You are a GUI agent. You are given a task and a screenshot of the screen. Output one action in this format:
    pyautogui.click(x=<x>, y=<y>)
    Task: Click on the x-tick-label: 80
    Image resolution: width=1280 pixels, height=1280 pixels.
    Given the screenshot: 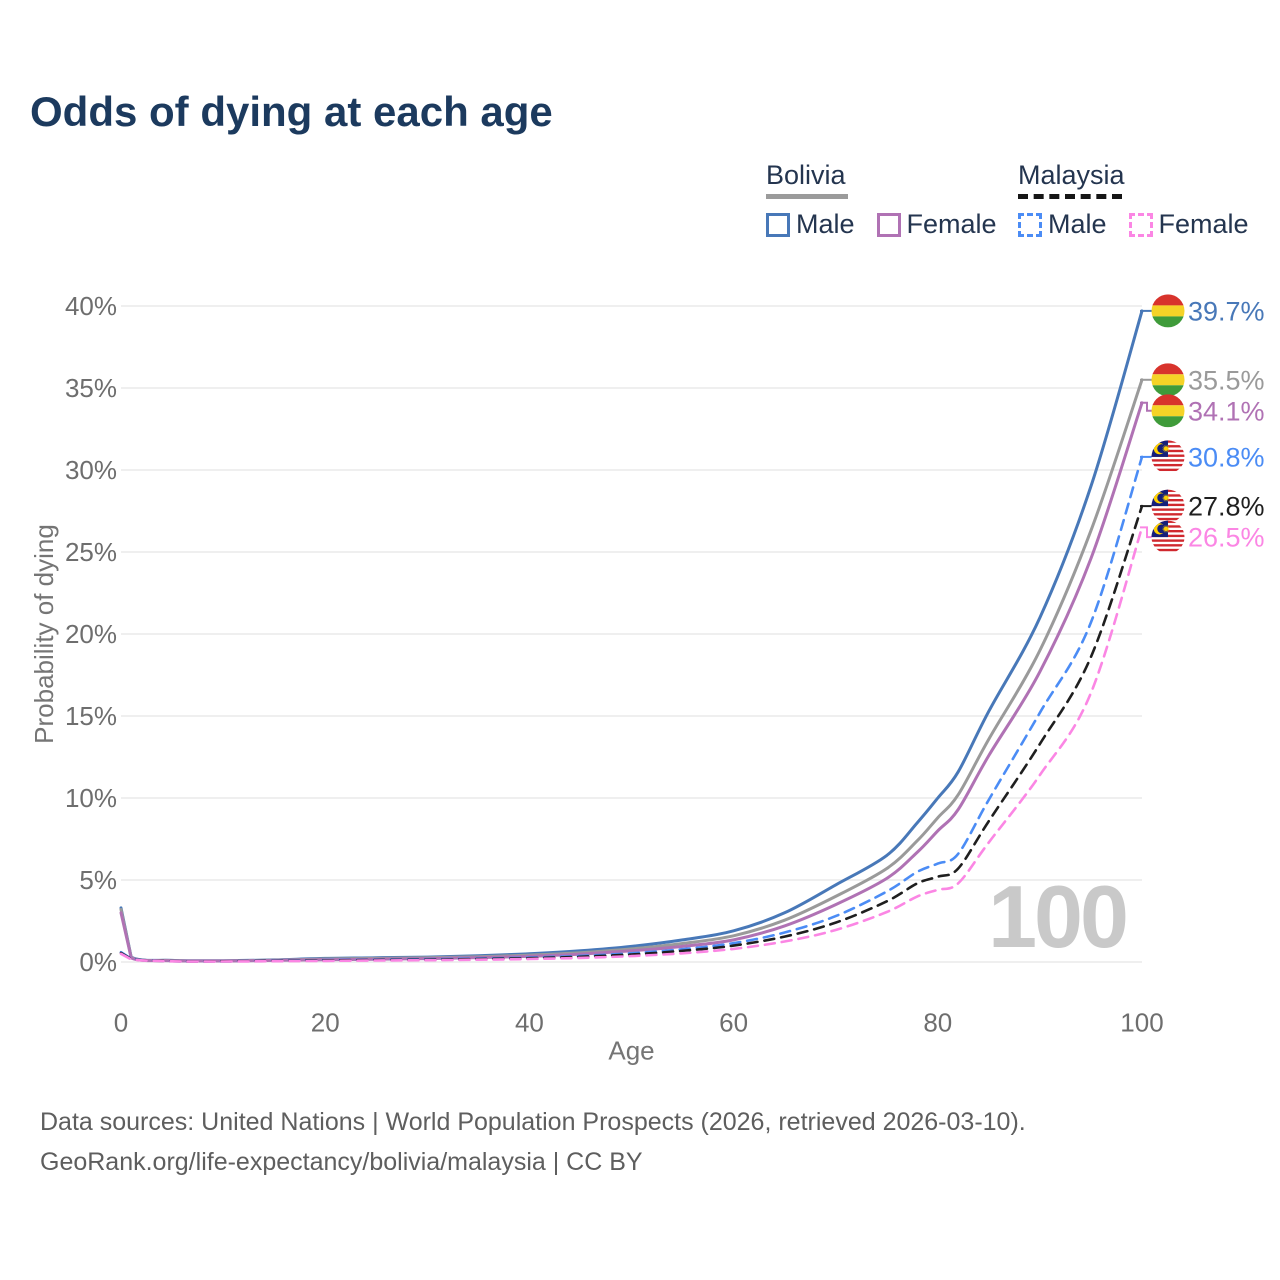 What is the action you would take?
    pyautogui.click(x=937, y=1023)
    